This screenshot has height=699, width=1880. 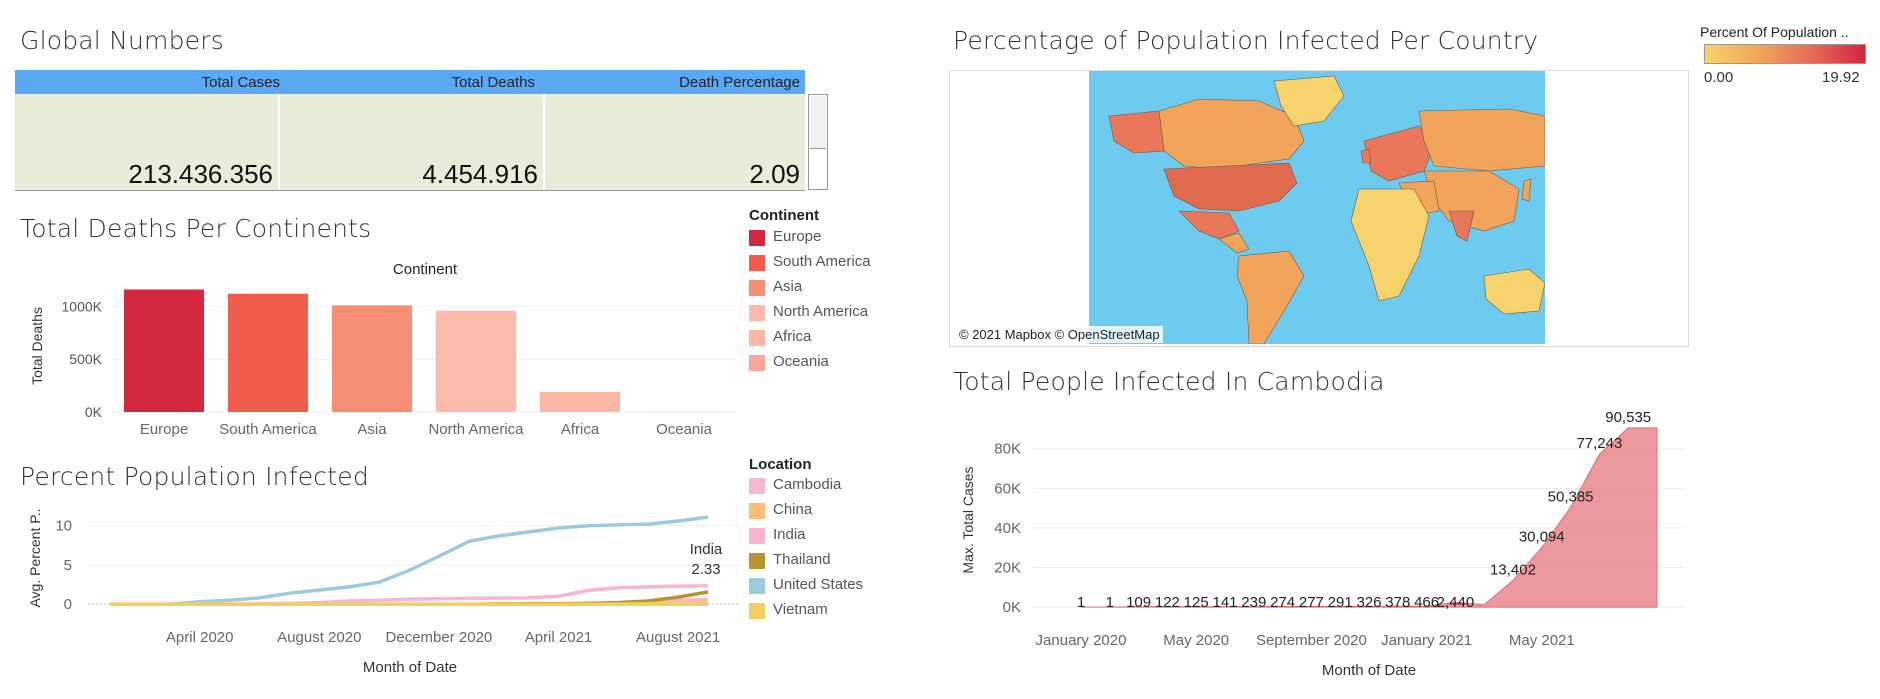 What do you see at coordinates (1390, 245) in the screenshot?
I see `map-region-africa` at bounding box center [1390, 245].